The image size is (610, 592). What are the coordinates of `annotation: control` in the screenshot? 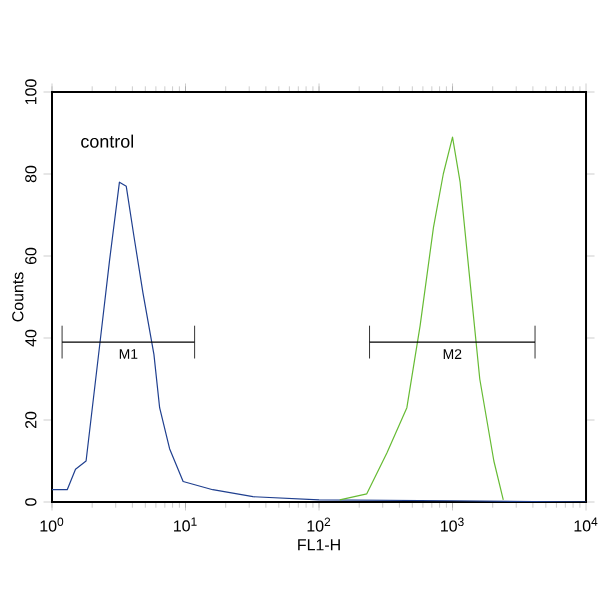 It's located at (107, 141).